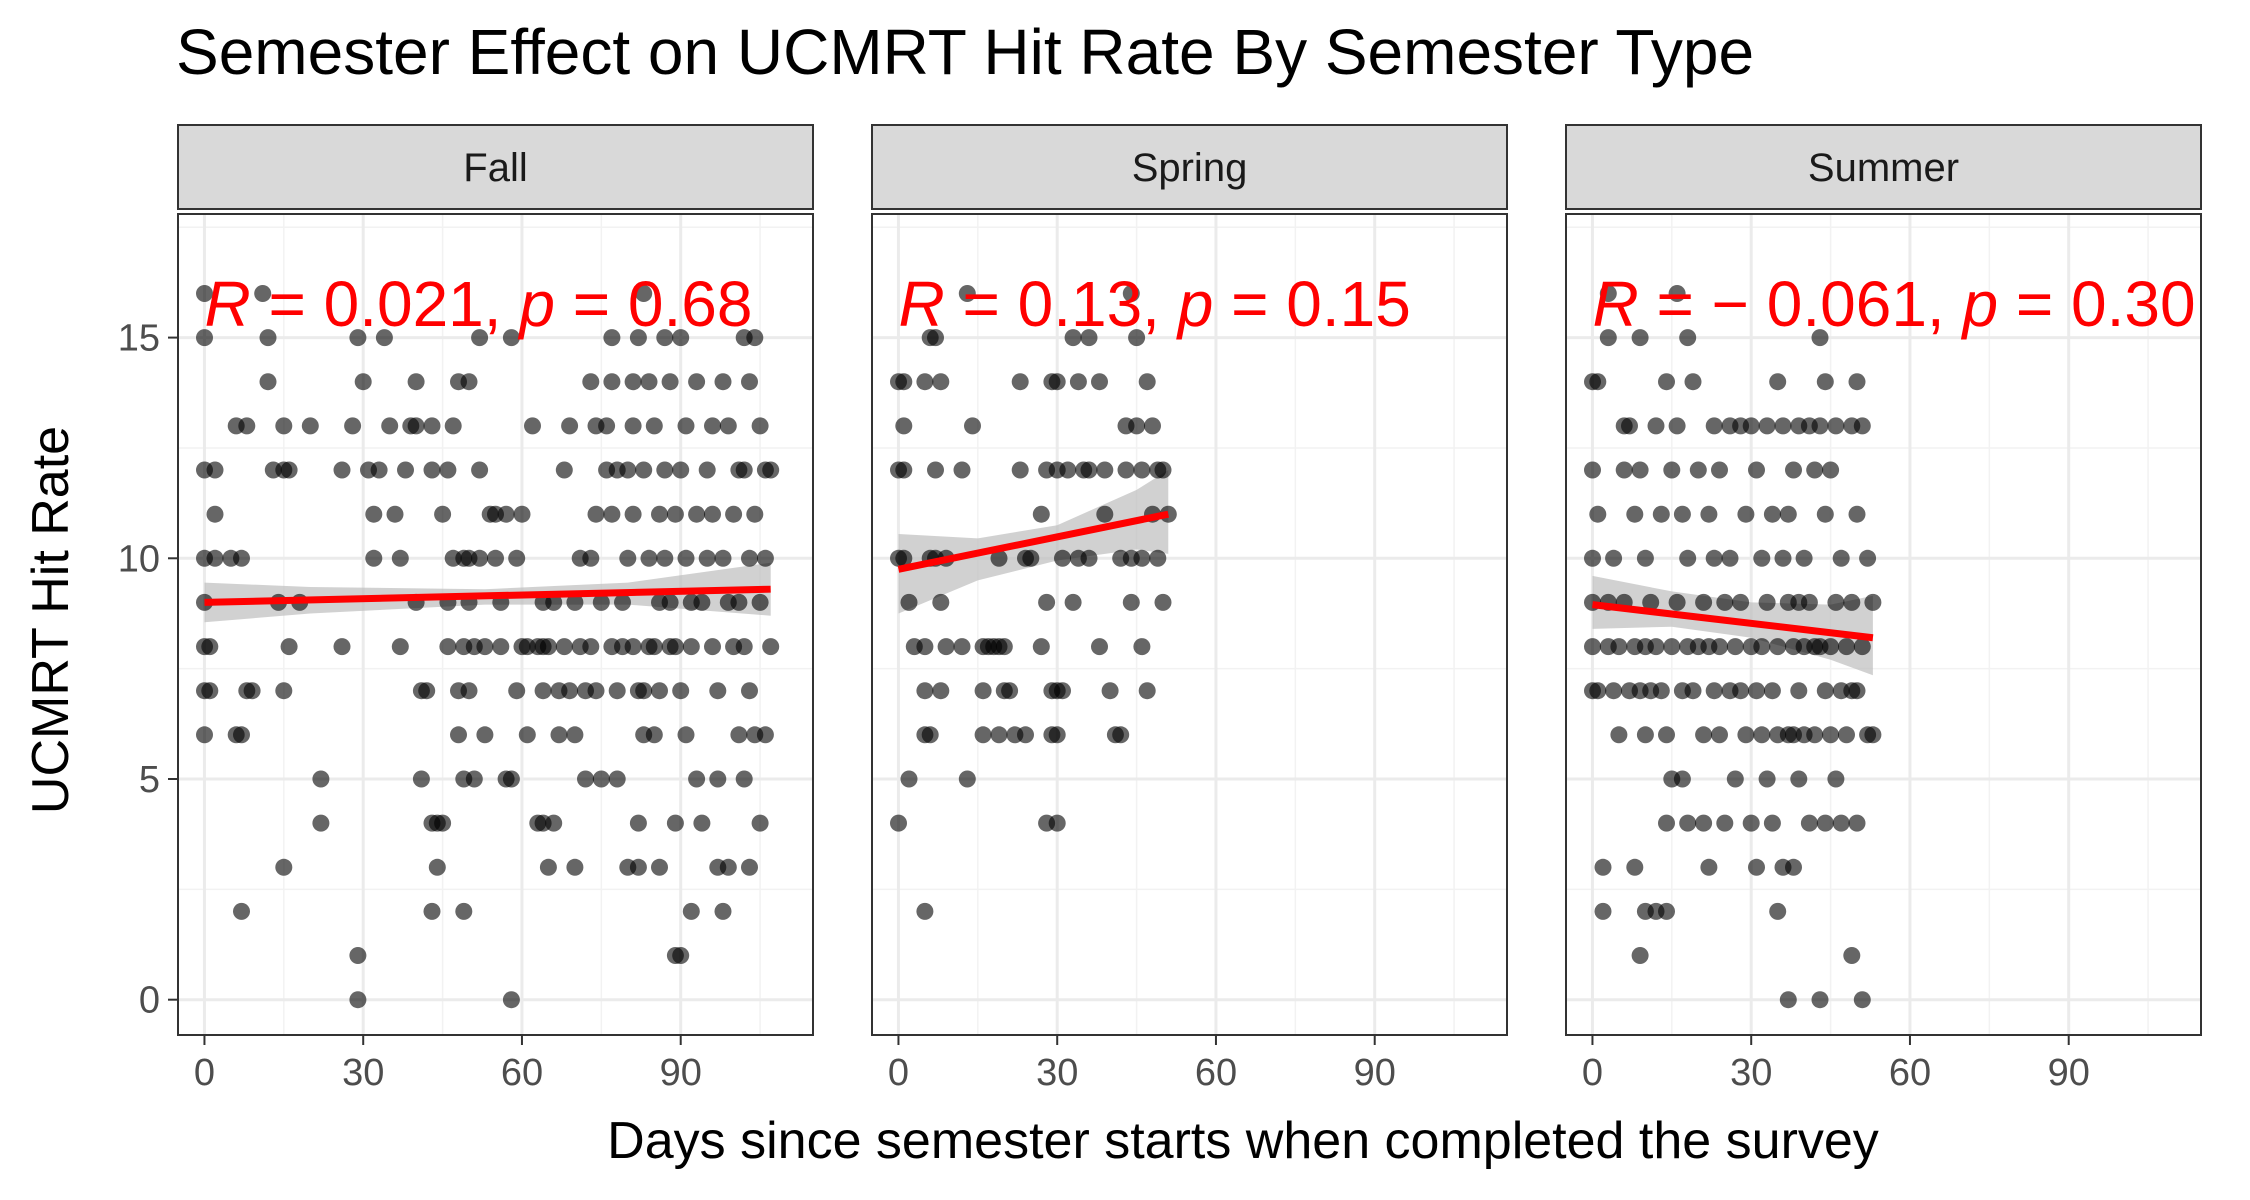 This screenshot has height=1200, width=2250. I want to click on x-tick-label: 30, so click(1751, 1073).